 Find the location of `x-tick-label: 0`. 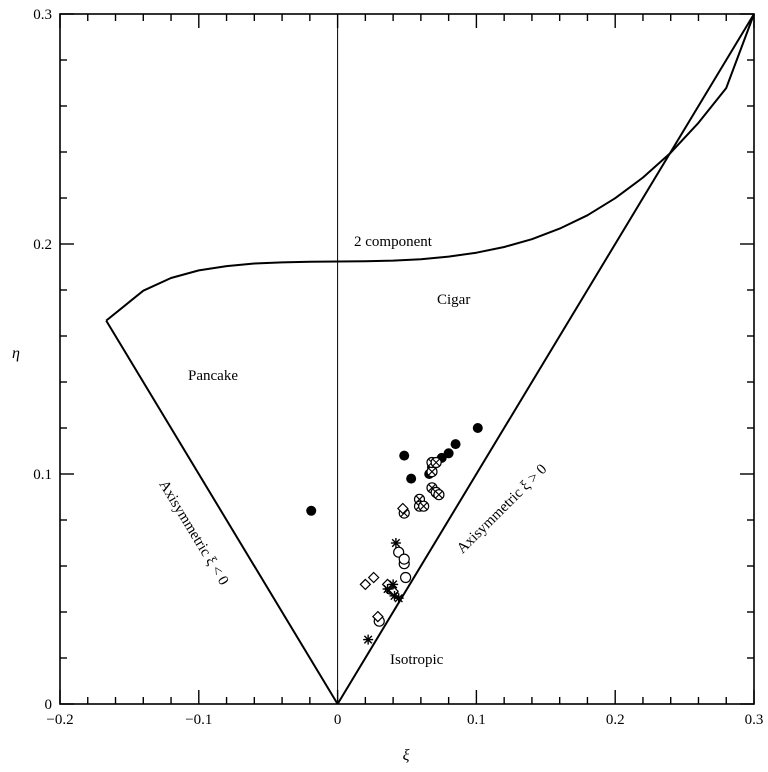

x-tick-label: 0 is located at coordinates (338, 720).